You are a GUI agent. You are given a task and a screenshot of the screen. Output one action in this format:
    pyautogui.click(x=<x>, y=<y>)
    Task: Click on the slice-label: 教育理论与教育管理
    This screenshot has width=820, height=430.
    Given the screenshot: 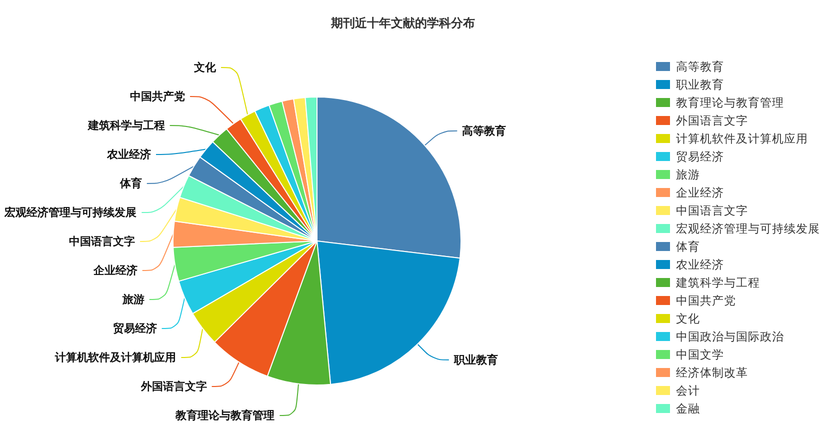 What is the action you would take?
    pyautogui.click(x=224, y=415)
    